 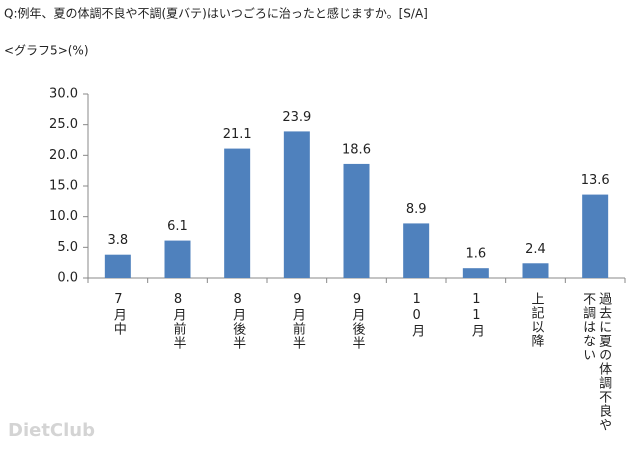 I want to click on value-label: 8.9, so click(x=416, y=209).